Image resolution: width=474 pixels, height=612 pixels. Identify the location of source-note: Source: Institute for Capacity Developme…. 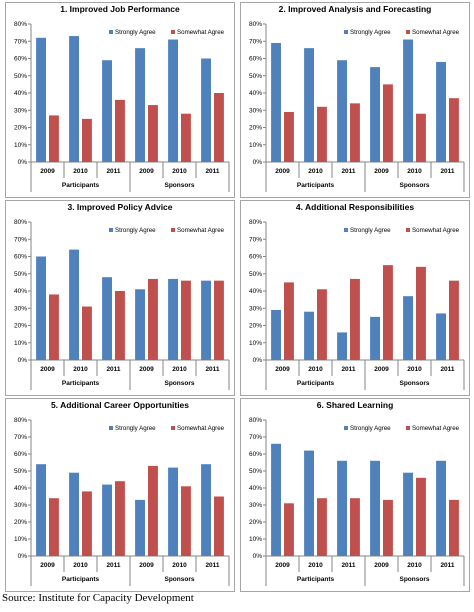
(98, 598).